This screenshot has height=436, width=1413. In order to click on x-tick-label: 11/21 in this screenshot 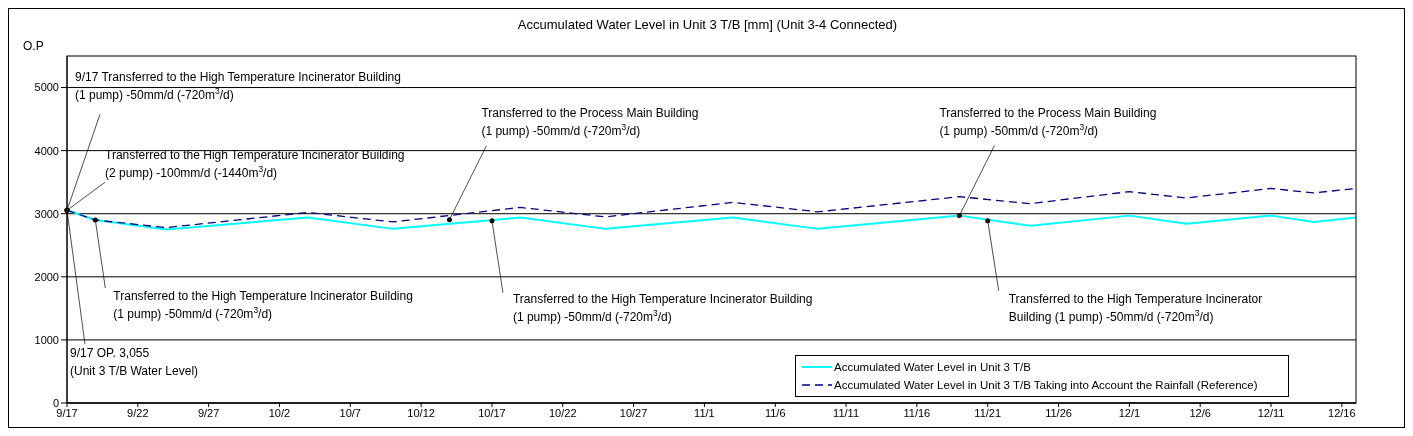, I will do `click(988, 412)`.